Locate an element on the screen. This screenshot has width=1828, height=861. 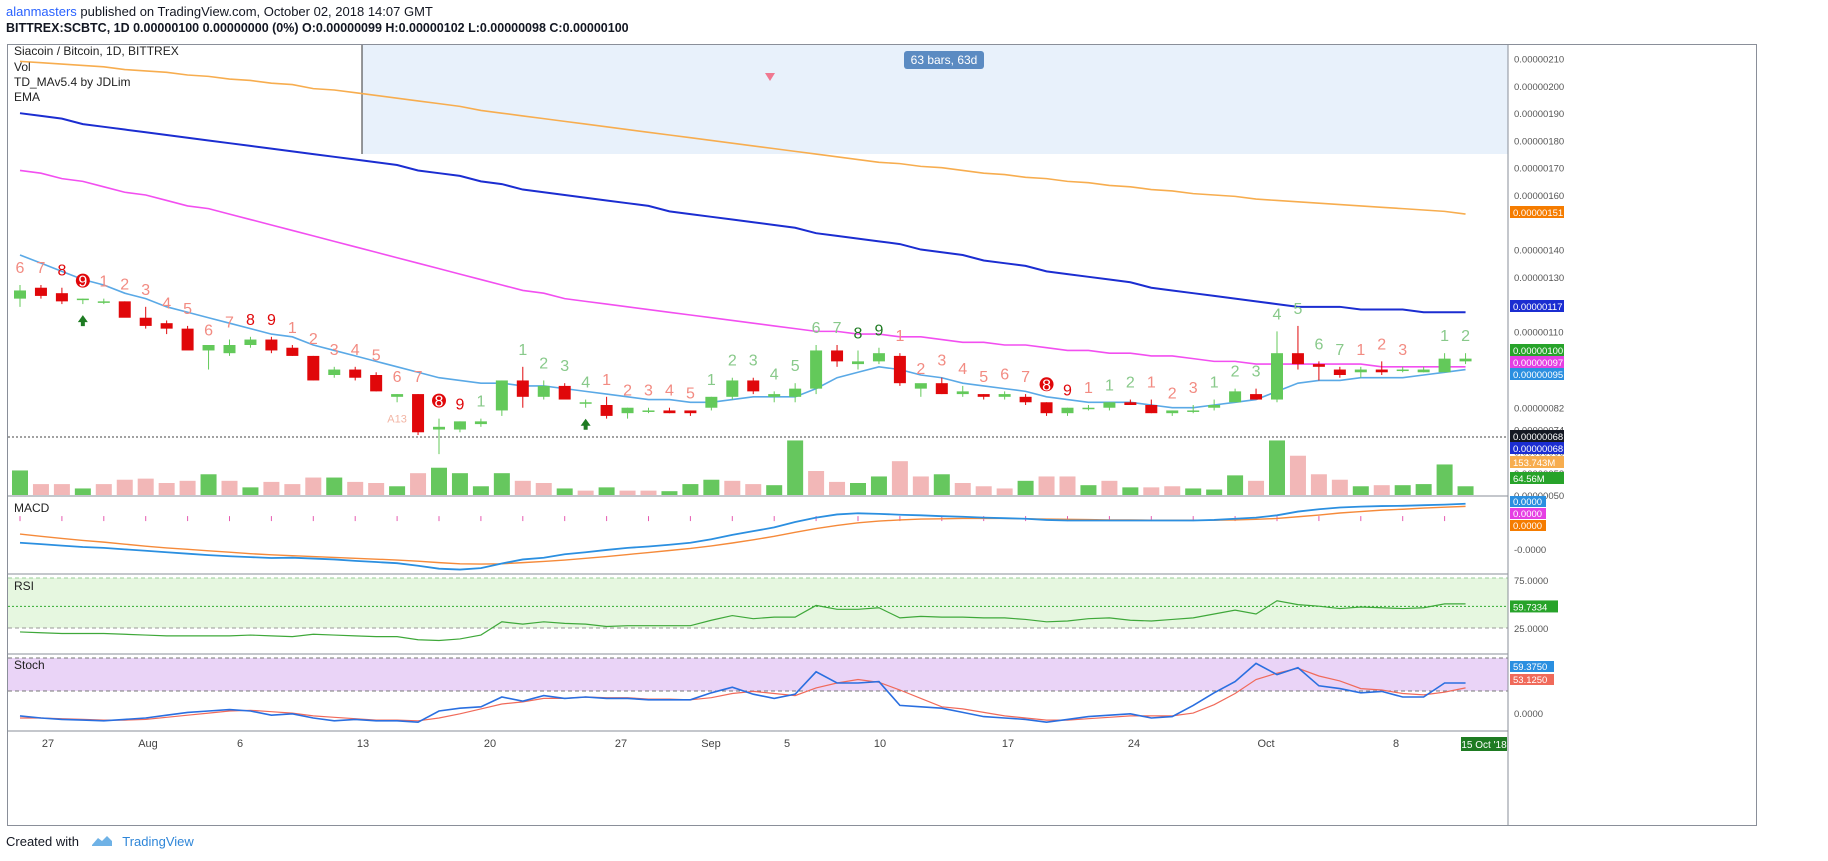
rsi-title: RSI is located at coordinates (24, 586).